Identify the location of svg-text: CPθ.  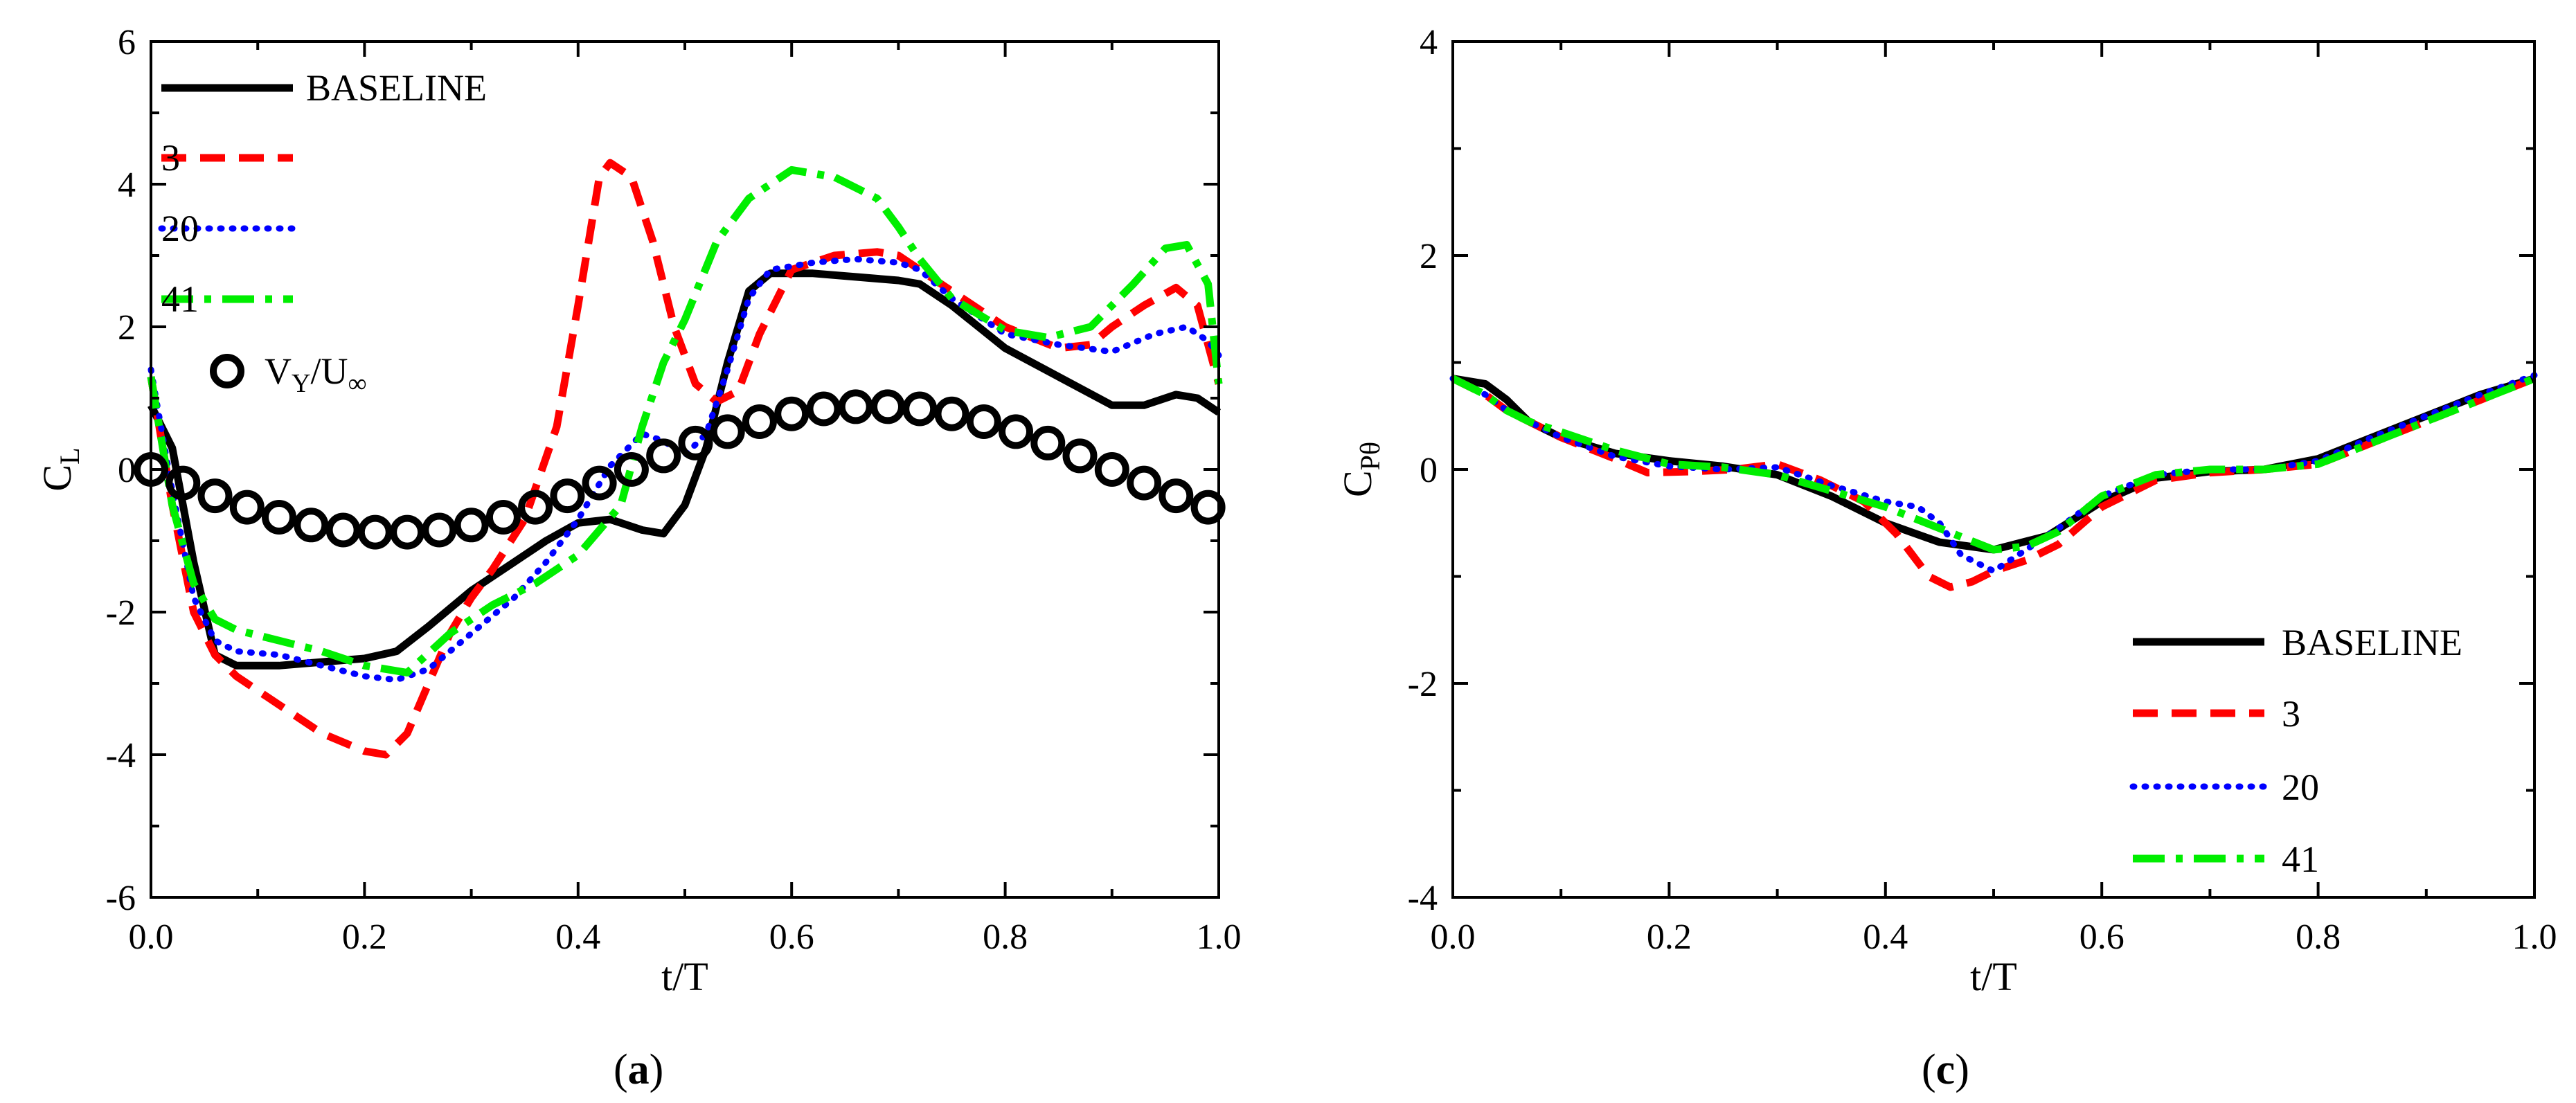
(1360, 469).